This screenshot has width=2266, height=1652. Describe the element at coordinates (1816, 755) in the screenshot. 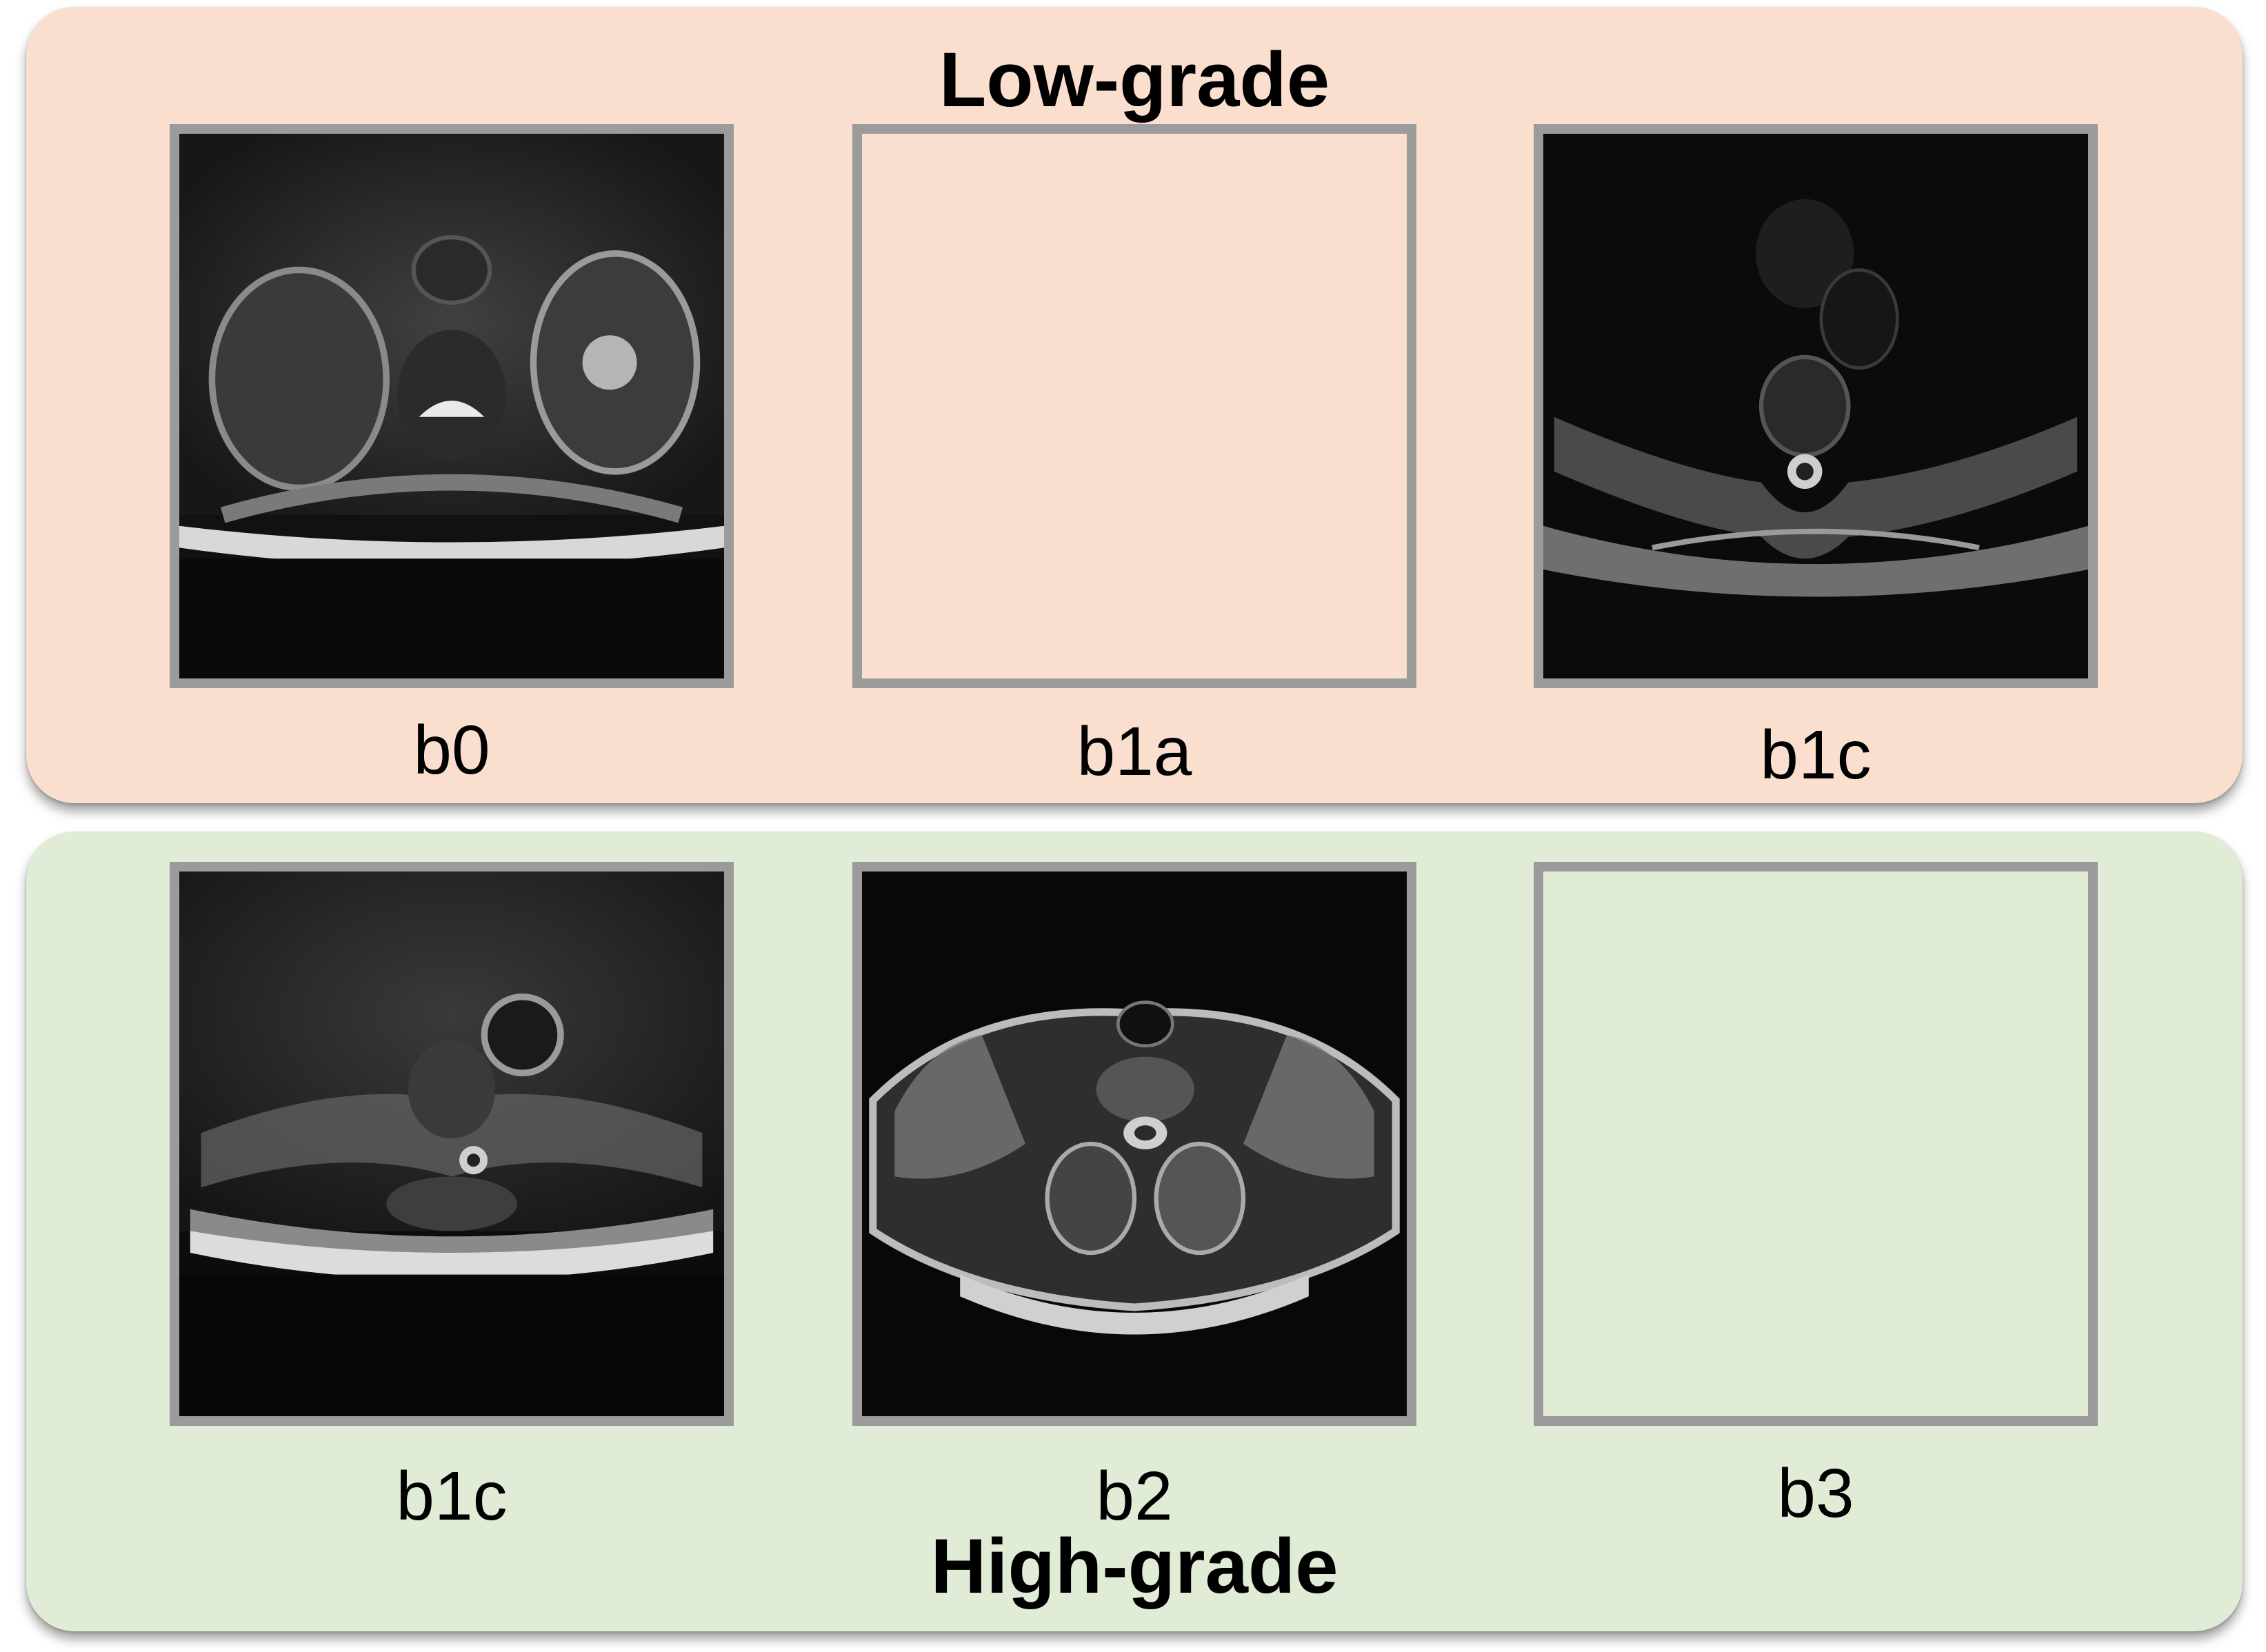

I see `caption-b1c-low: b1c` at that location.